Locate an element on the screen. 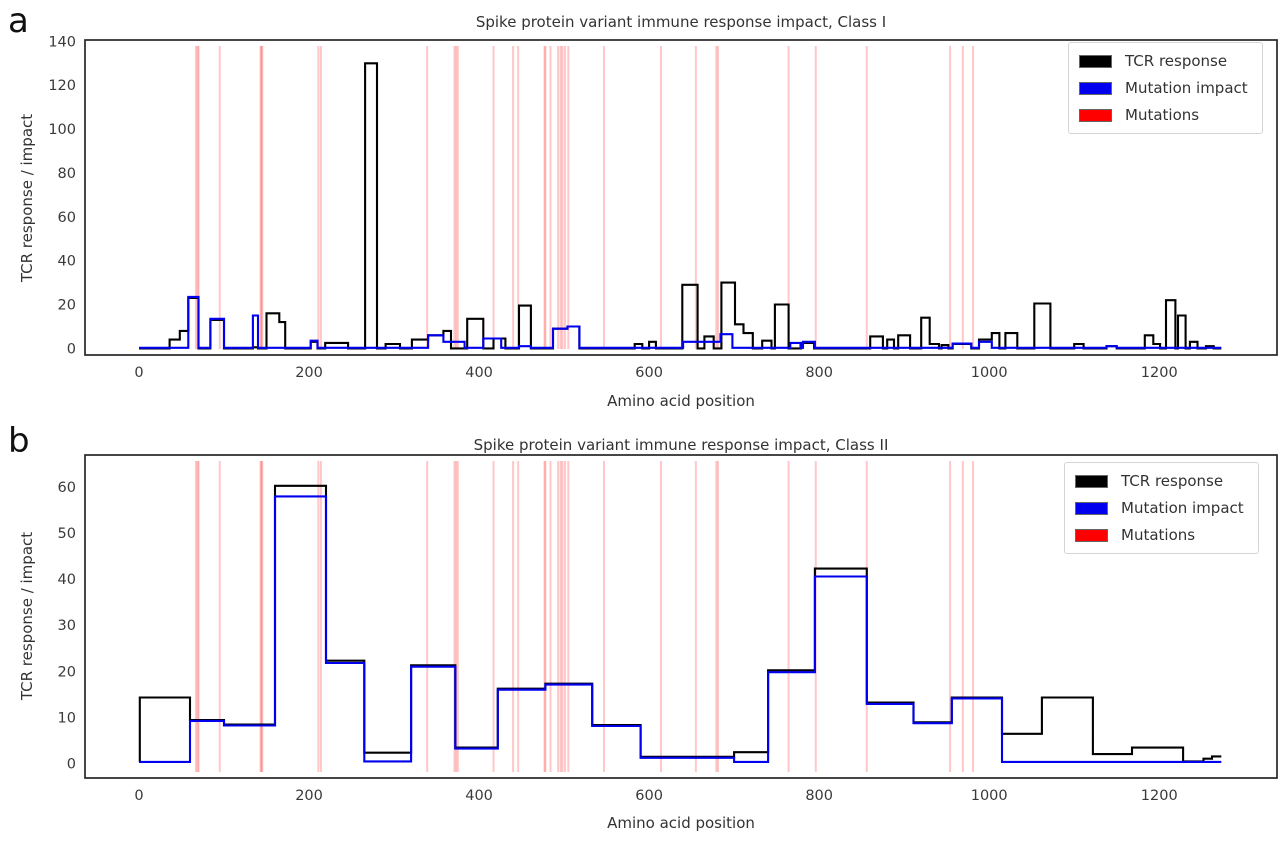 Image resolution: width=1284 pixels, height=845 pixels. panel-b-ylabel: TCR response / impact is located at coordinates (27, 616).